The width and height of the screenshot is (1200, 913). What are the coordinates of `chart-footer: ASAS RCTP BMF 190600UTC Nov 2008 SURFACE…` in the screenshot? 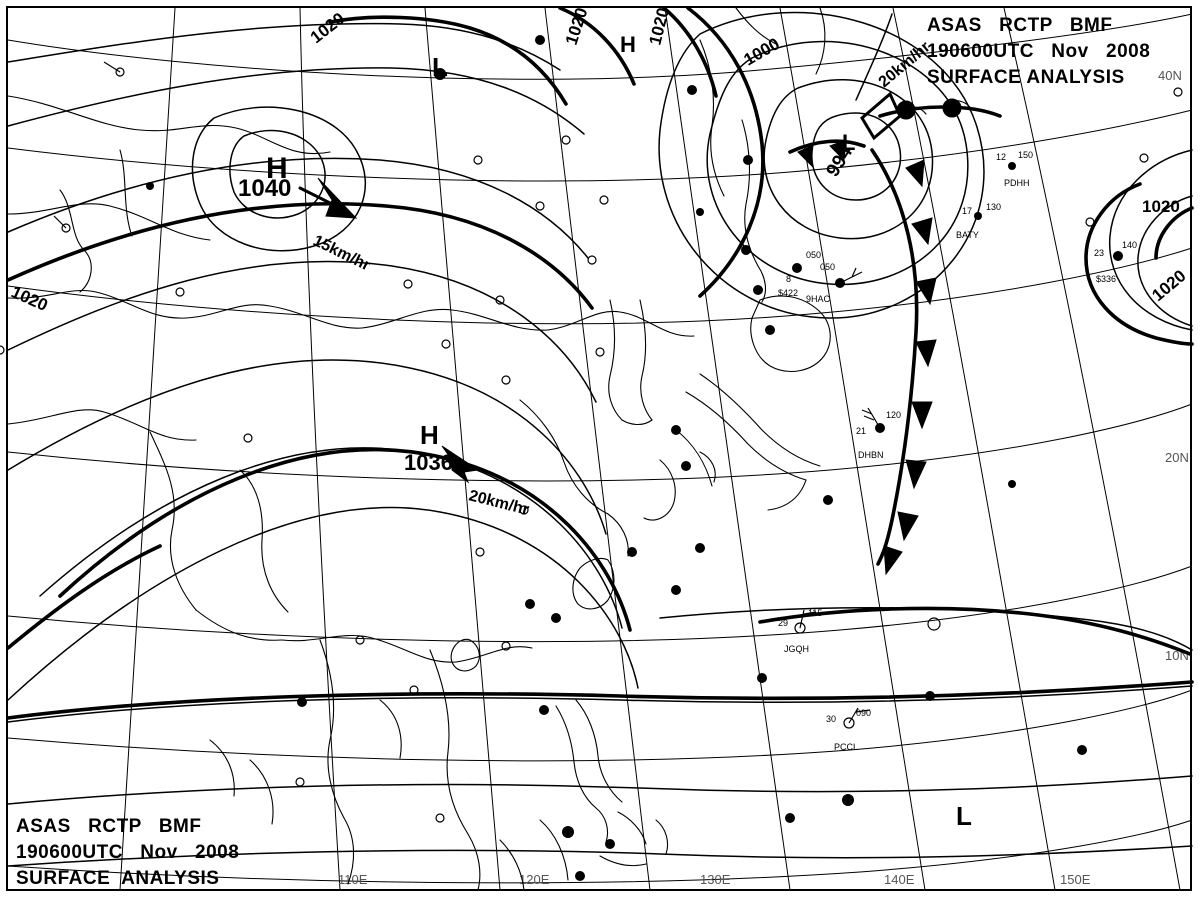 It's located at (153, 851).